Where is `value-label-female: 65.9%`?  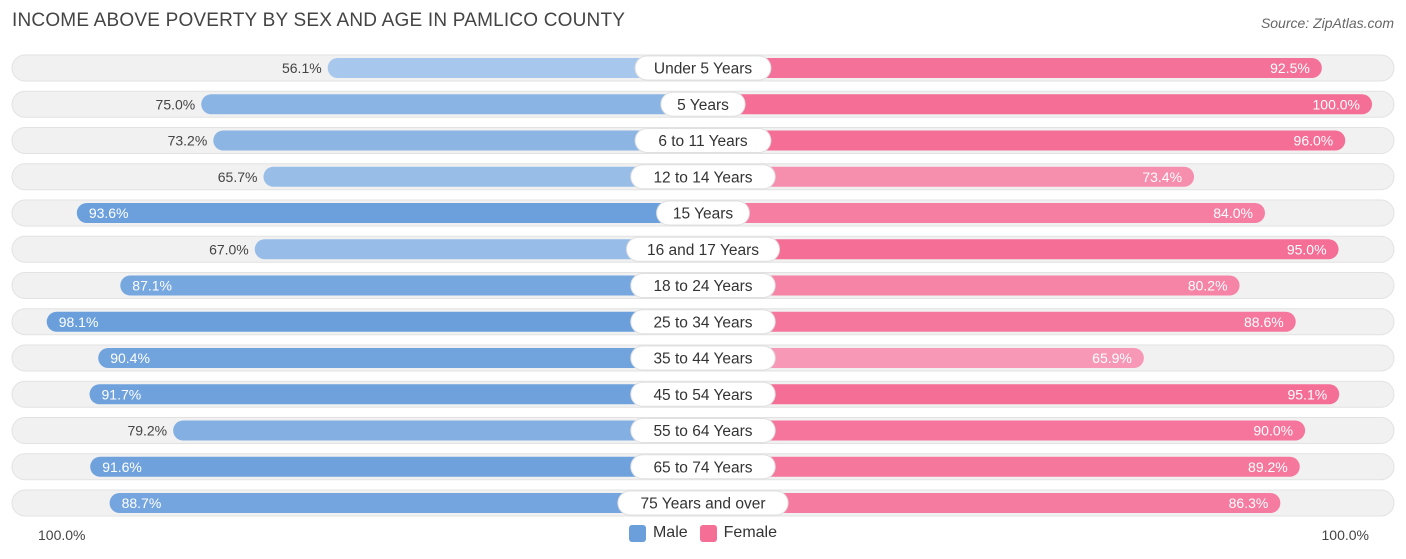
value-label-female: 65.9% is located at coordinates (1112, 358).